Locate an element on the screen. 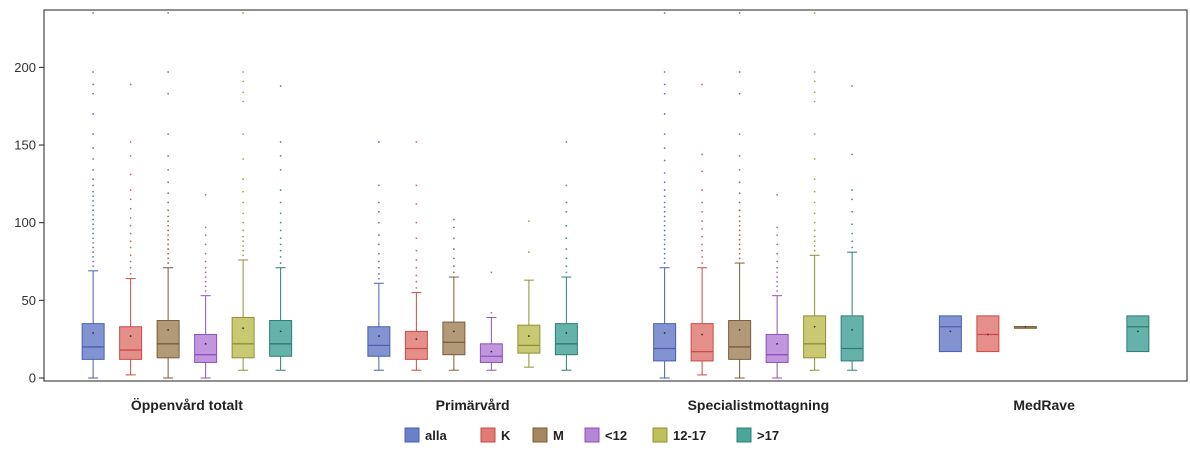 This screenshot has width=1190, height=454. x-category-label: MedRave is located at coordinates (1044, 405).